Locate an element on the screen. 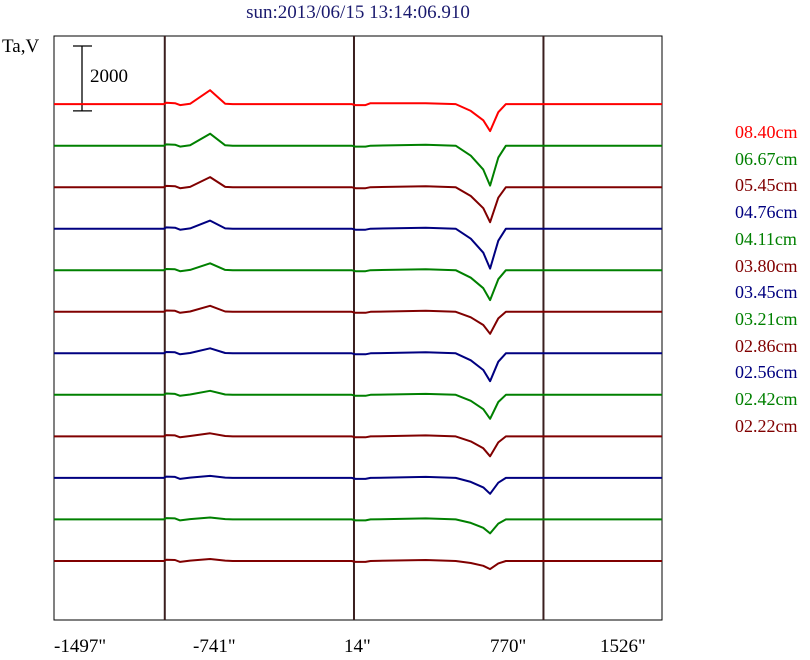 The image size is (810, 660). legend-entry: 05.45cm is located at coordinates (766, 185).